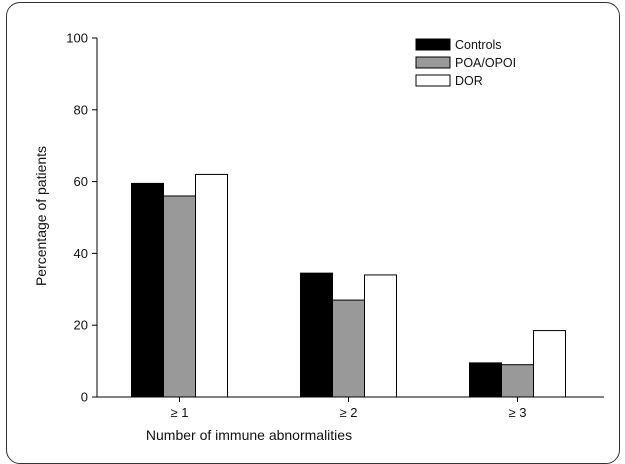  What do you see at coordinates (82, 218) in the screenshot?
I see `y-axis: 0 20 40 60 80 100` at bounding box center [82, 218].